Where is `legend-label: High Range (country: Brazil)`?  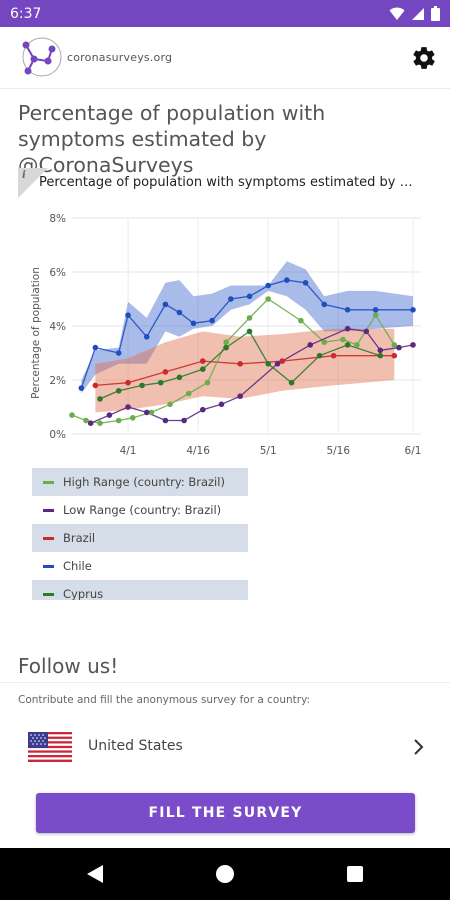 legend-label: High Range (country: Brazil) is located at coordinates (144, 482).